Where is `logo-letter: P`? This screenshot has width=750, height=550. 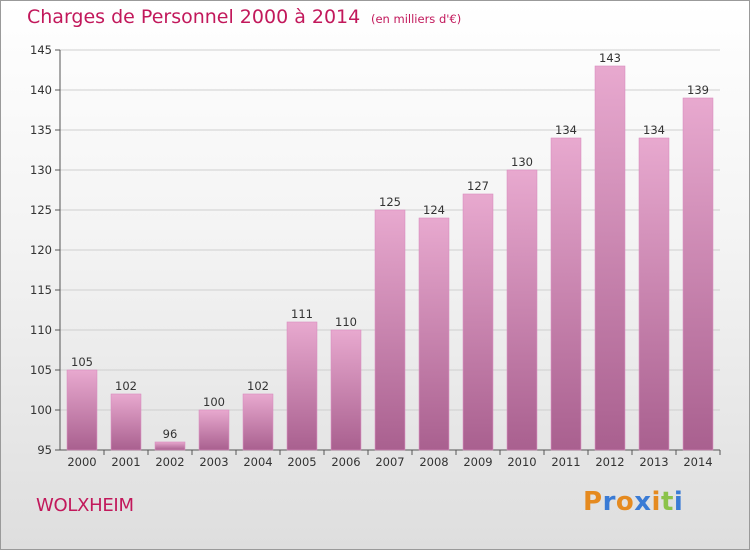 logo-letter: P is located at coordinates (593, 502).